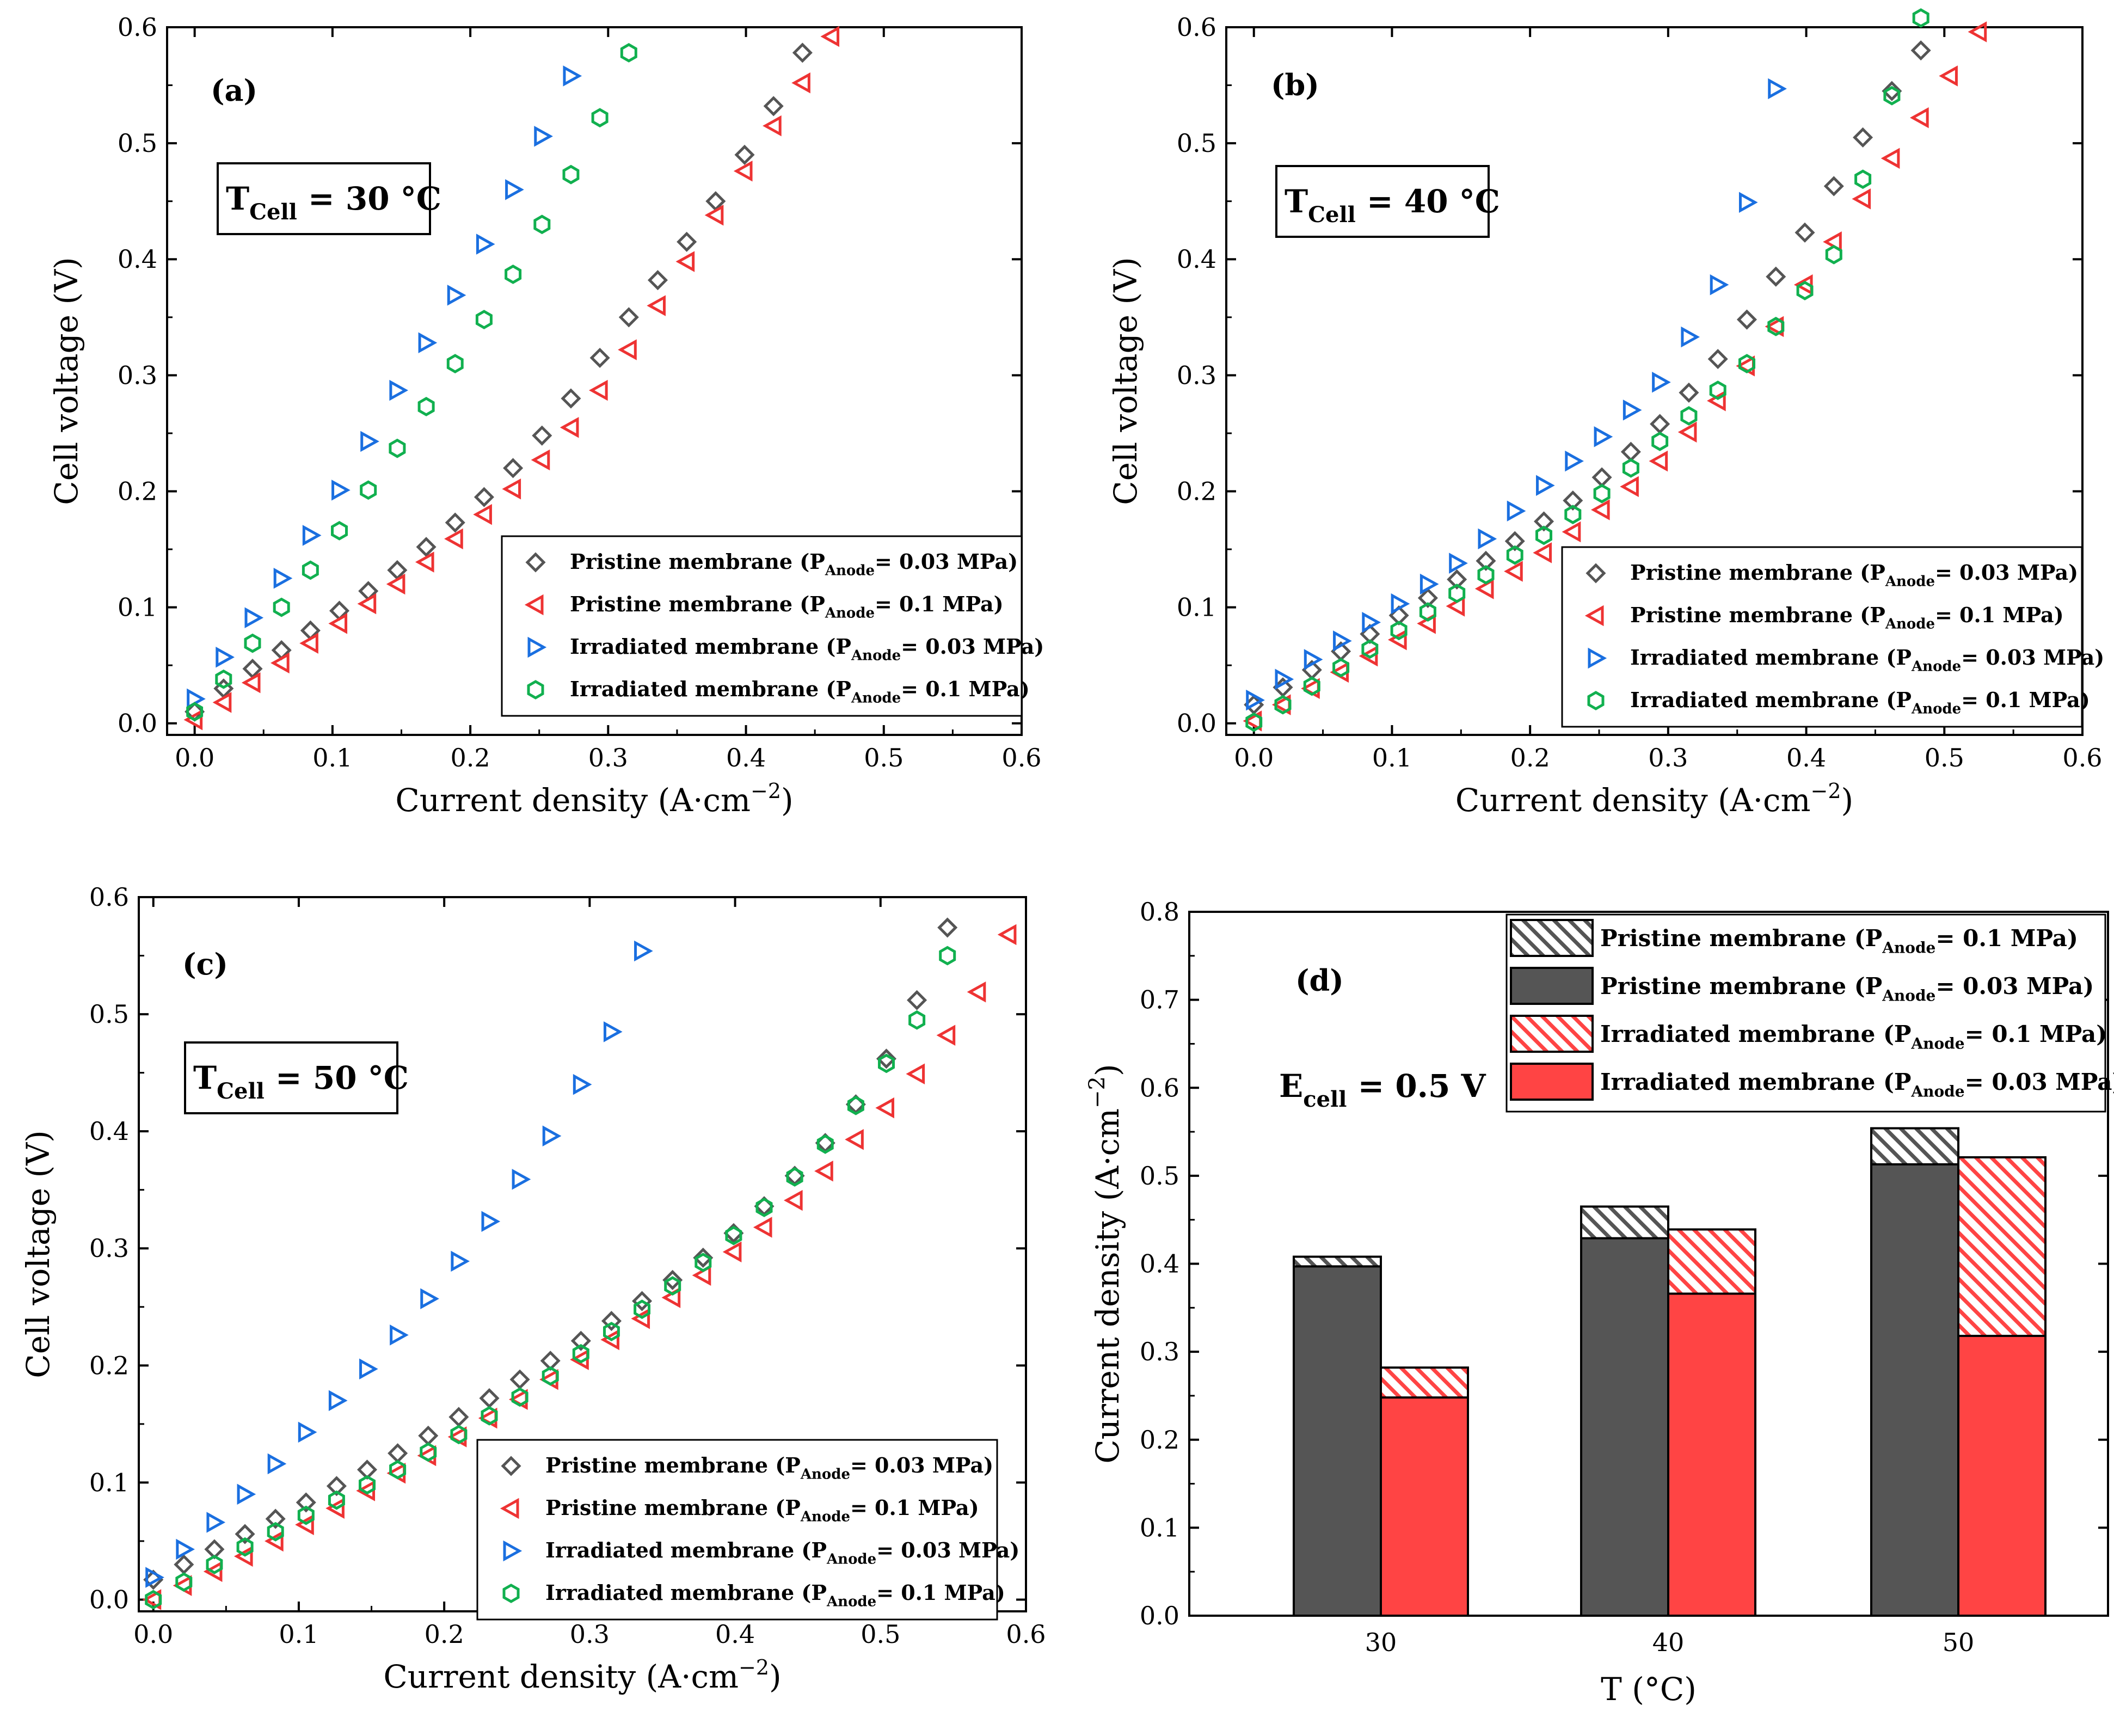 The image size is (2114, 1736). What do you see at coordinates (1959, 1642) in the screenshot?
I see `x-tick-label: 50` at bounding box center [1959, 1642].